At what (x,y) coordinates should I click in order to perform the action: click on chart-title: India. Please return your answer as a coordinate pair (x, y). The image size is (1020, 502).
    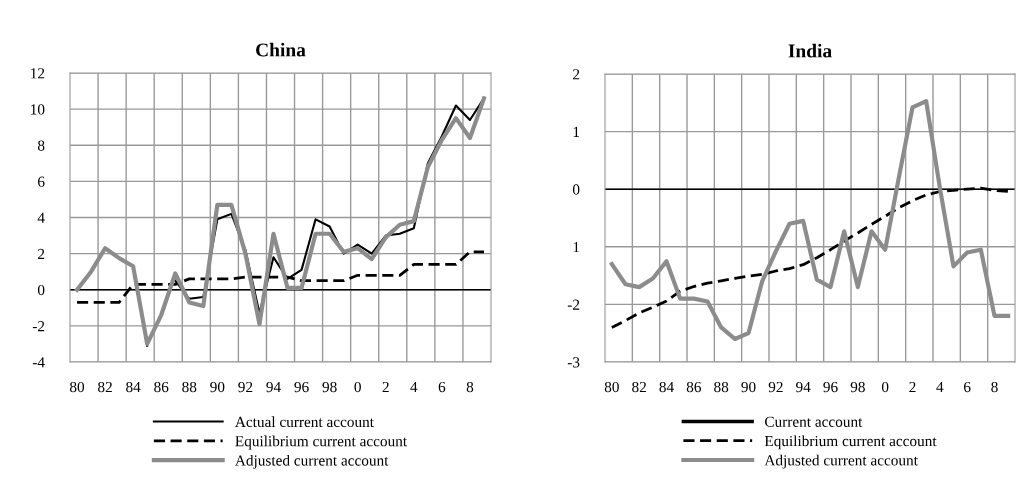
    Looking at the image, I should click on (810, 50).